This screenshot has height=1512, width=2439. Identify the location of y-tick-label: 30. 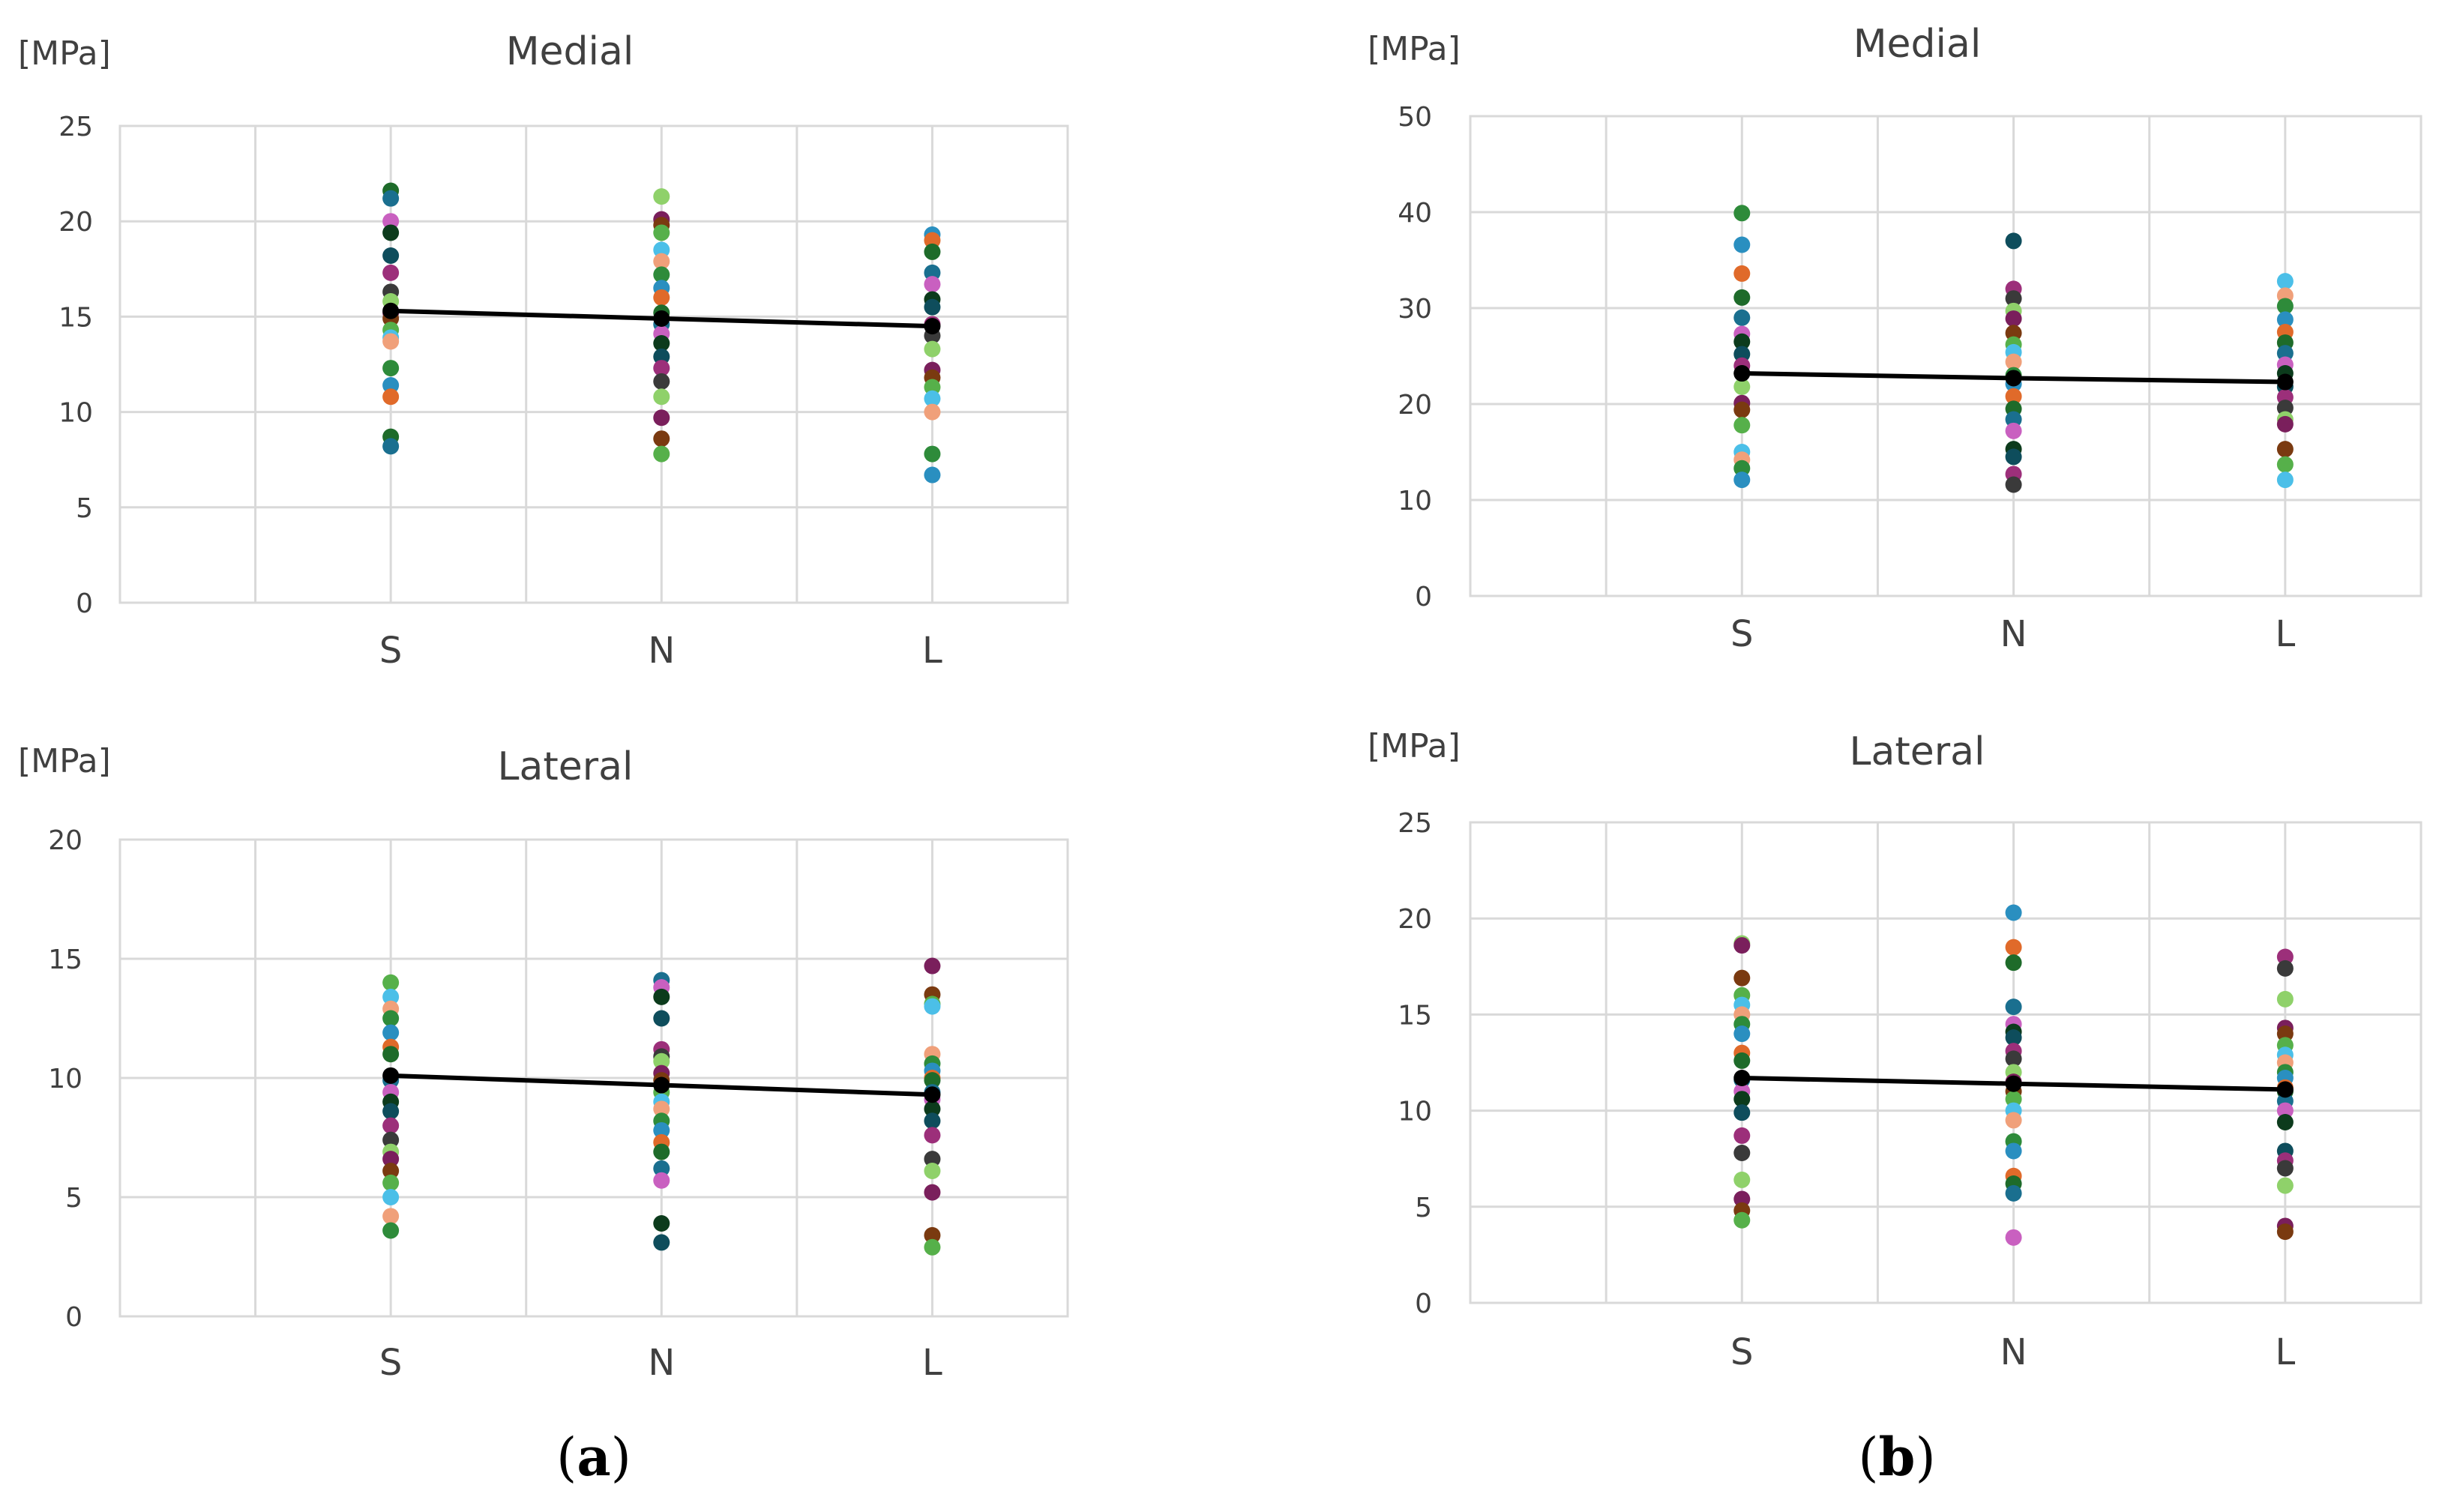
(1415, 309).